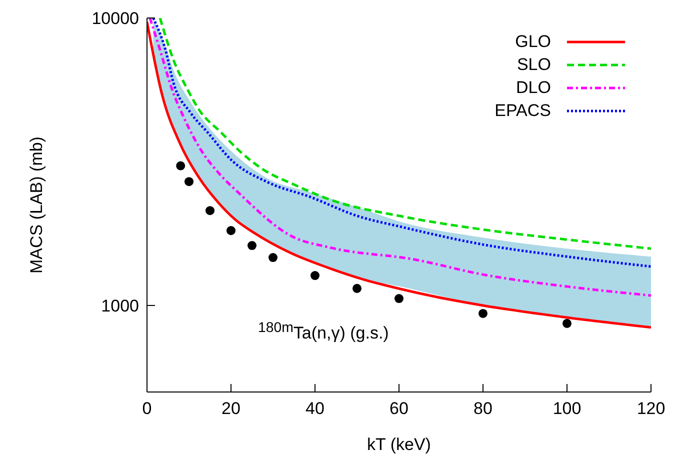 Image resolution: width=683 pixels, height=462 pixels. Describe the element at coordinates (115, 18) in the screenshot. I see `y-tick-label: 10000` at that location.